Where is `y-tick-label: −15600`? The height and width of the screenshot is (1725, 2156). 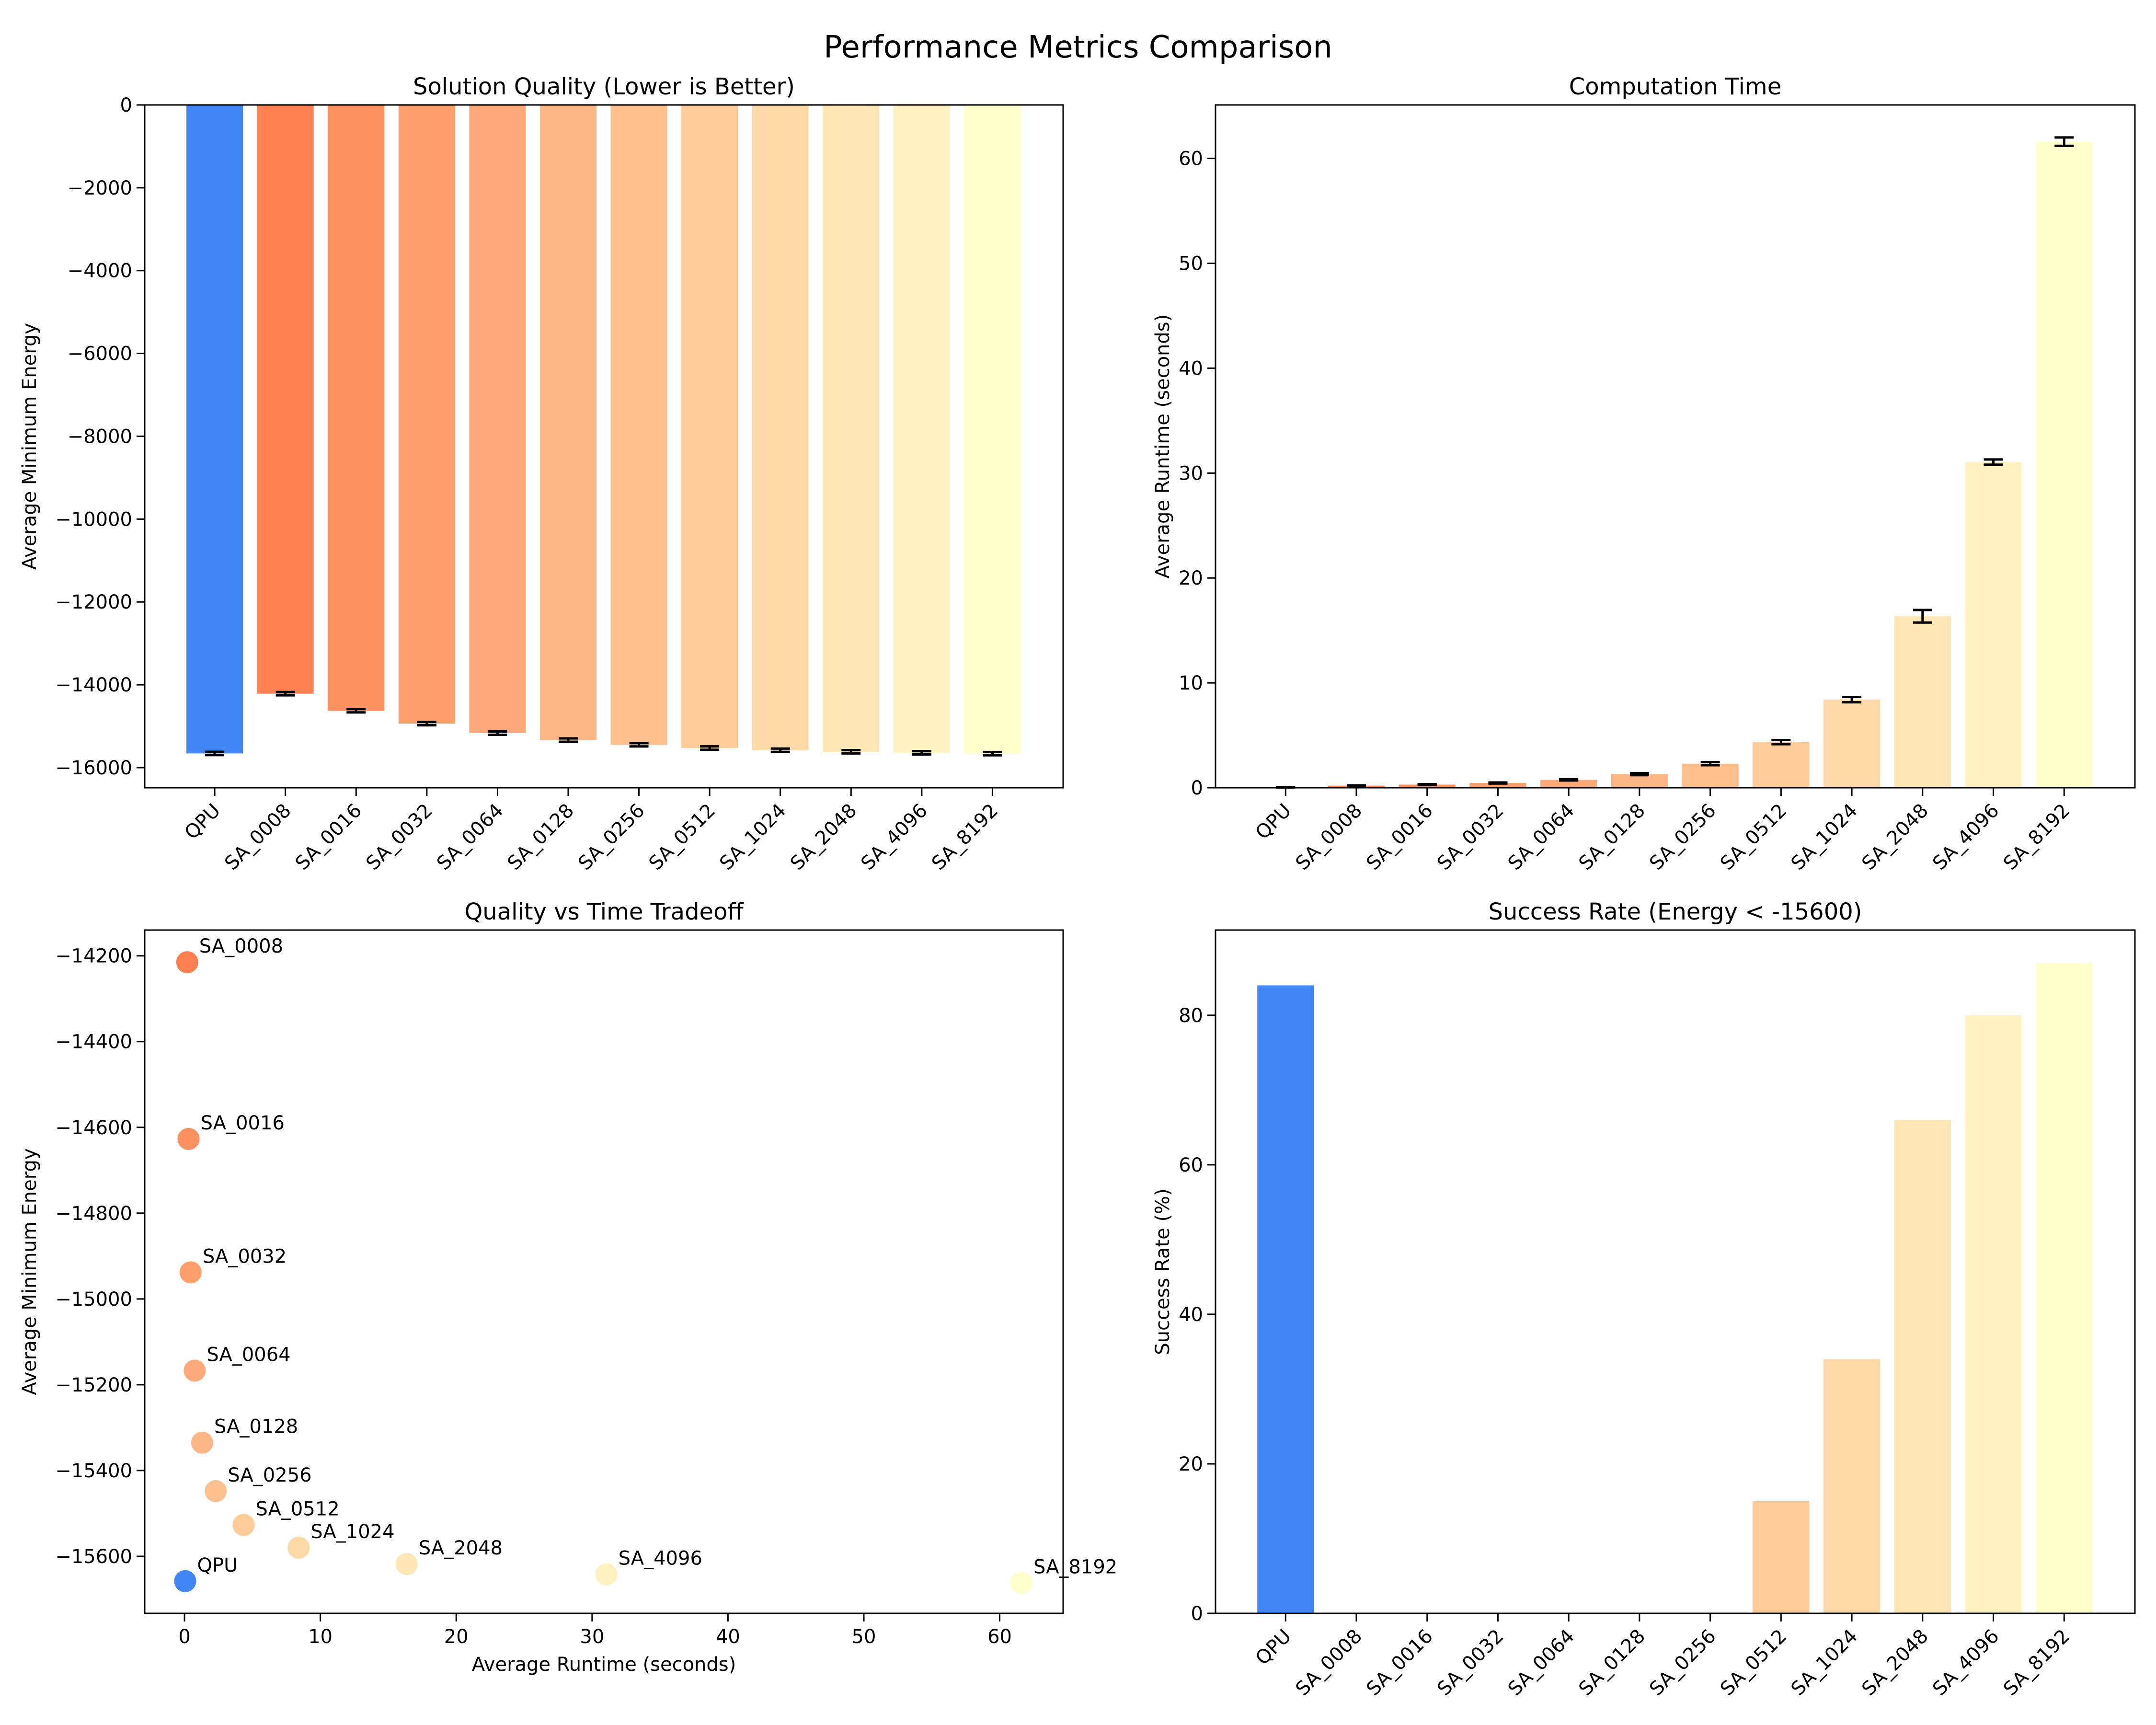 y-tick-label: −15600 is located at coordinates (93, 1557).